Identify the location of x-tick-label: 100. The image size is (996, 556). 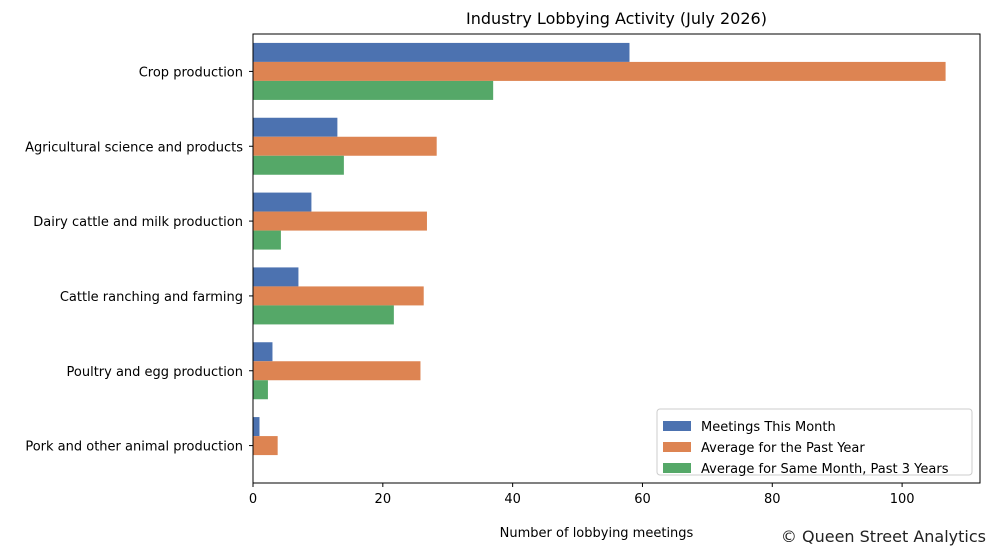
(902, 499).